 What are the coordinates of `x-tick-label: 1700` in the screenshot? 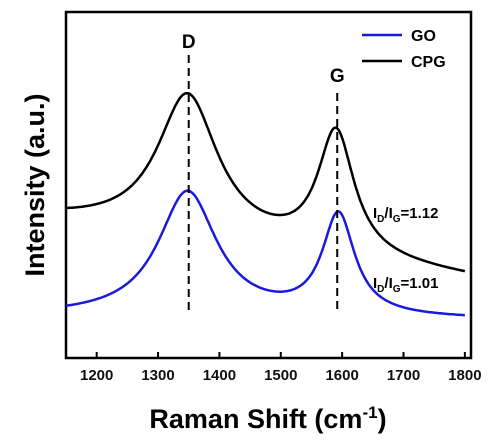 It's located at (403, 375).